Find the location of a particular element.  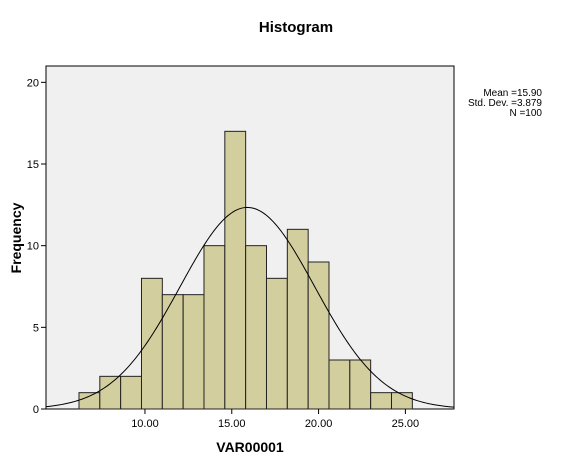

stats-line-0: Mean =15.90 is located at coordinates (512, 93).